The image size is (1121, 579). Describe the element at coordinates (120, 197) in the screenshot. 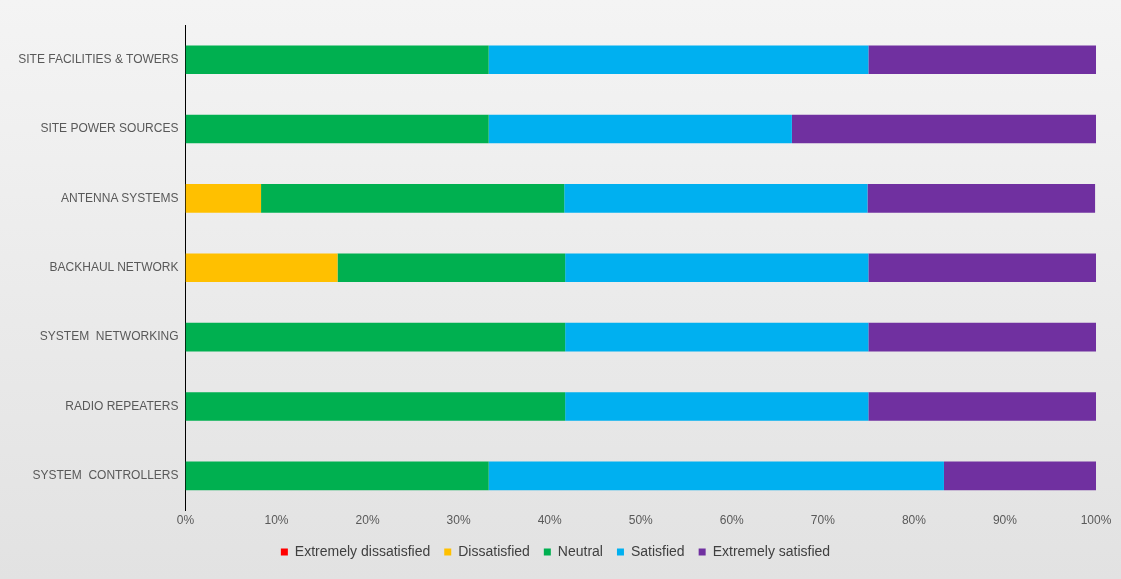

I see `y-tick-label: ANTENNA SYSTEMS` at that location.